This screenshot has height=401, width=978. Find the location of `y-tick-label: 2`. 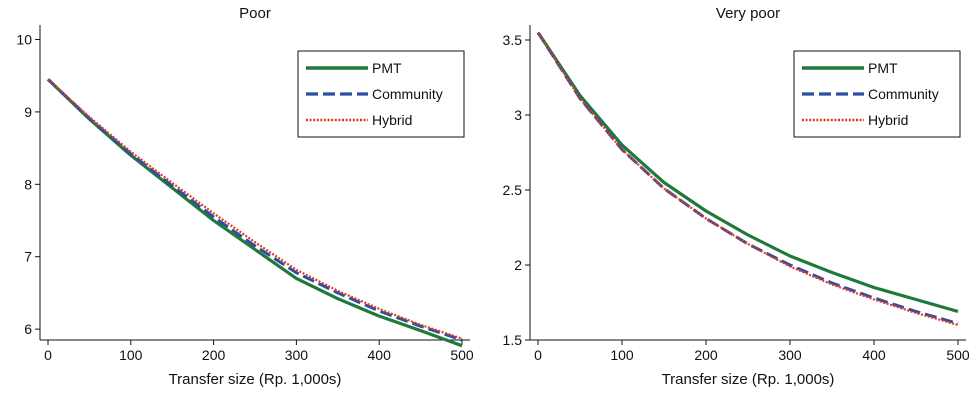

y-tick-label: 2 is located at coordinates (518, 265).